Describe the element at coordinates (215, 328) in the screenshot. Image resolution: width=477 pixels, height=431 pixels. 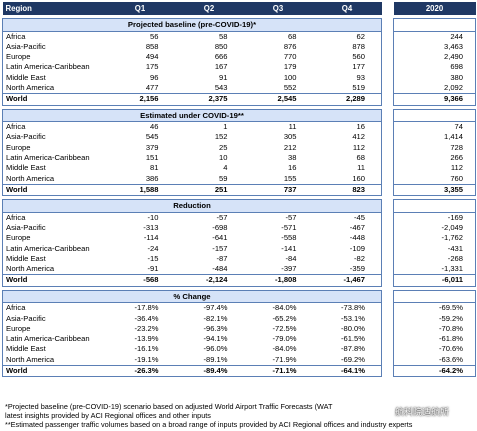
I see `value-q2: -96.3%` at that location.